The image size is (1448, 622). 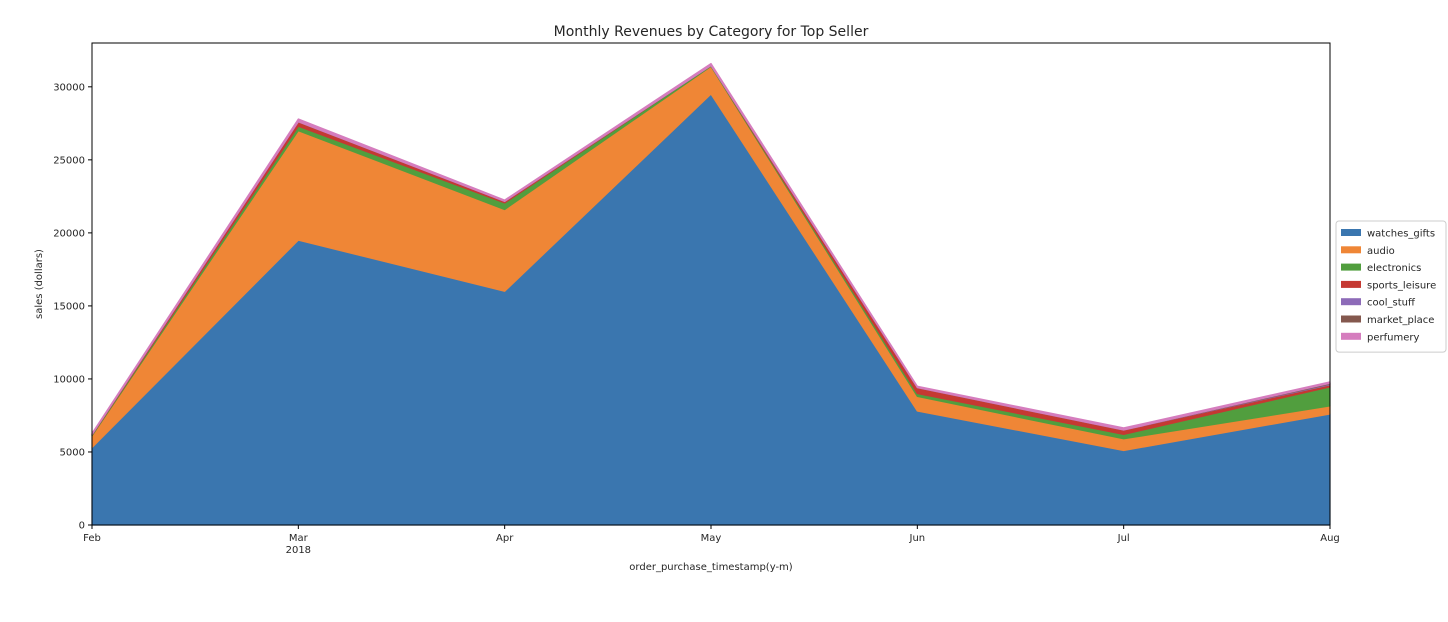 What do you see at coordinates (299, 538) in the screenshot?
I see `x-tick-label: Mar` at bounding box center [299, 538].